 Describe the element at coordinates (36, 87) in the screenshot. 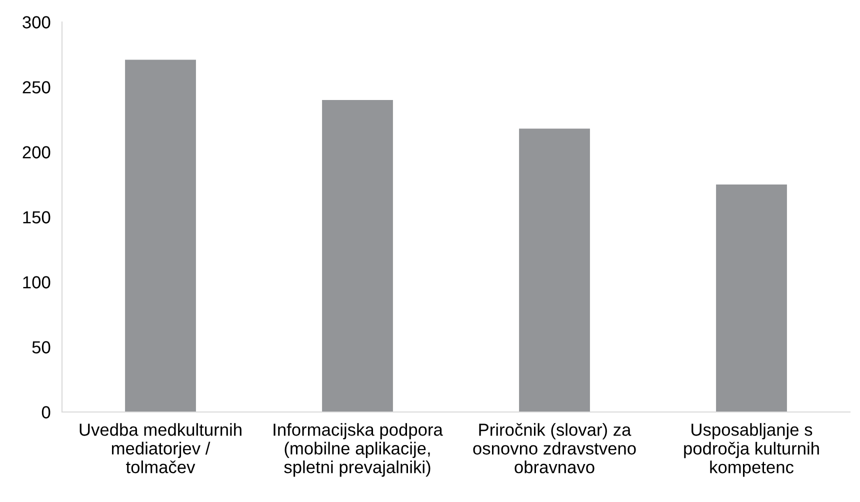

I see `y-tick-label: 250` at that location.